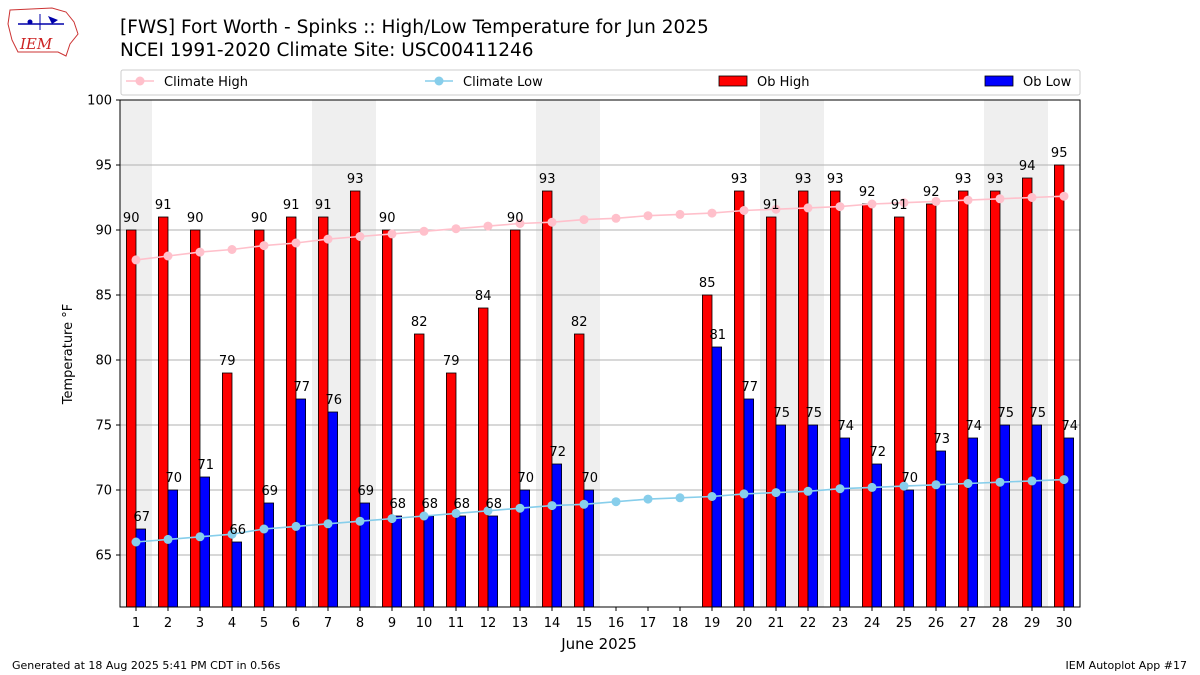 The height and width of the screenshot is (675, 1200). What do you see at coordinates (782, 413) in the screenshot?
I see `ob-low-label-day-21: 75` at bounding box center [782, 413].